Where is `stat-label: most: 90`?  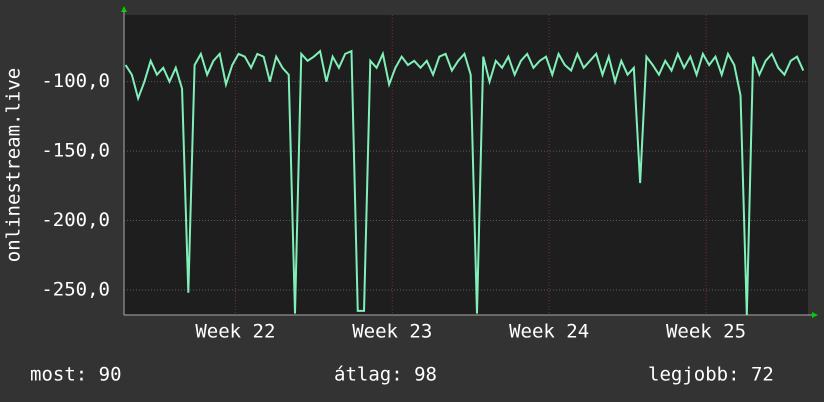
stat-label: most: 90 is located at coordinates (76, 375).